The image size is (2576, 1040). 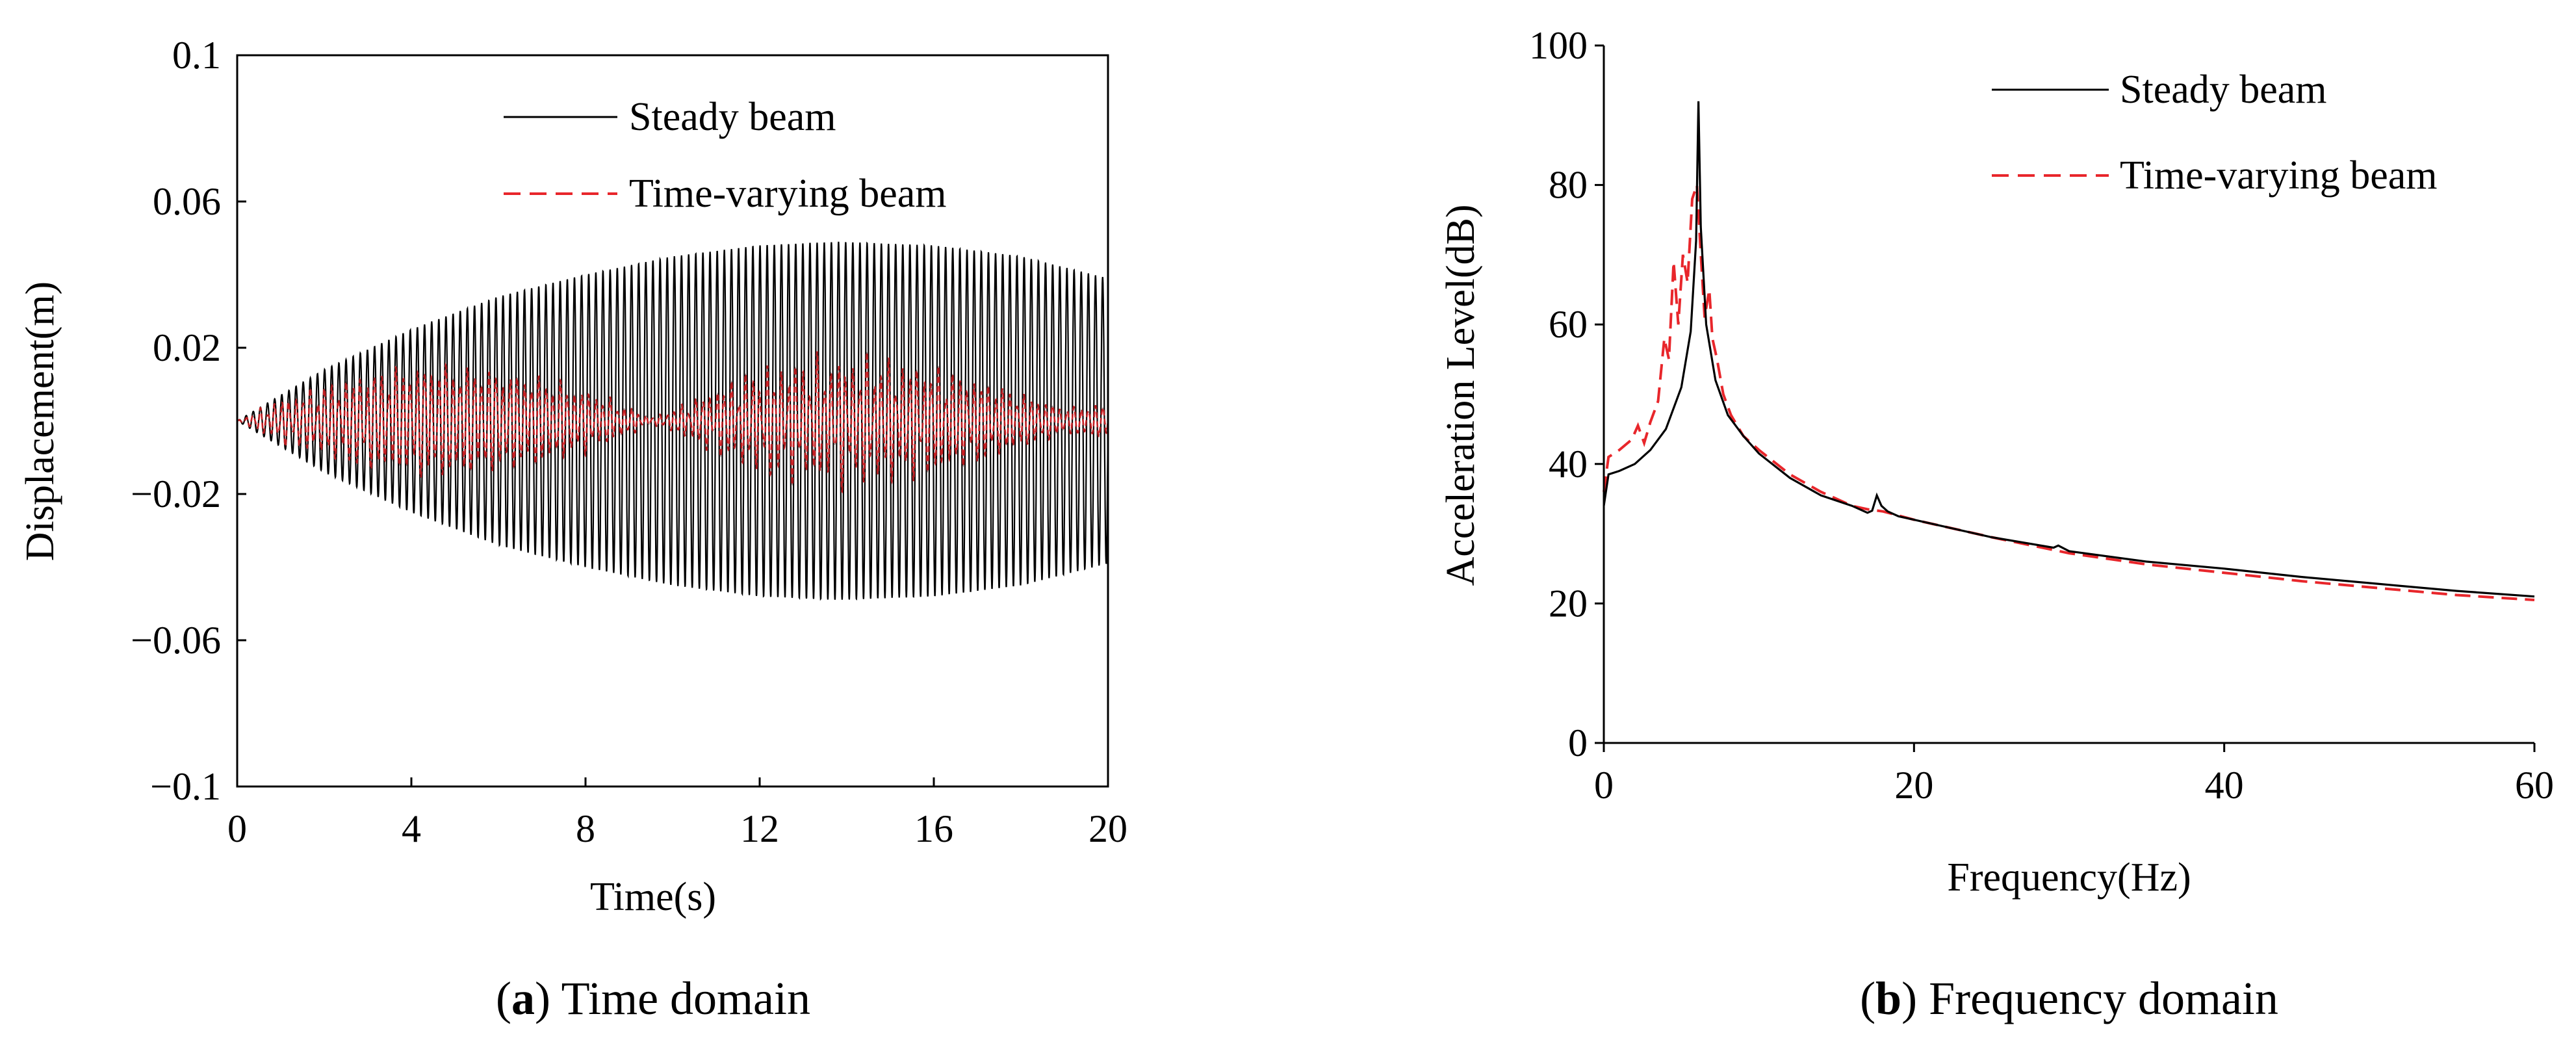 What do you see at coordinates (933, 829) in the screenshot?
I see `x-tick-label: 16` at bounding box center [933, 829].